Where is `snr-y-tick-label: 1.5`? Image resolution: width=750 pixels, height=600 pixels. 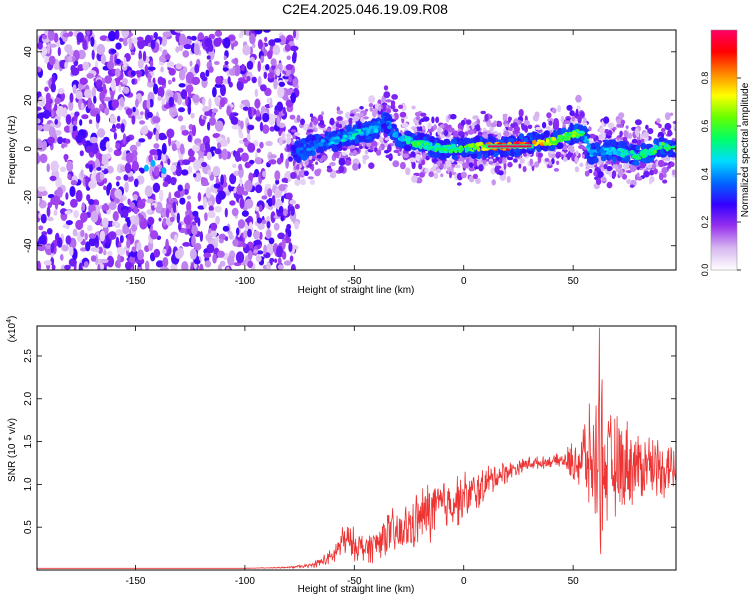 snr-y-tick-label: 1.5 is located at coordinates (28, 441).